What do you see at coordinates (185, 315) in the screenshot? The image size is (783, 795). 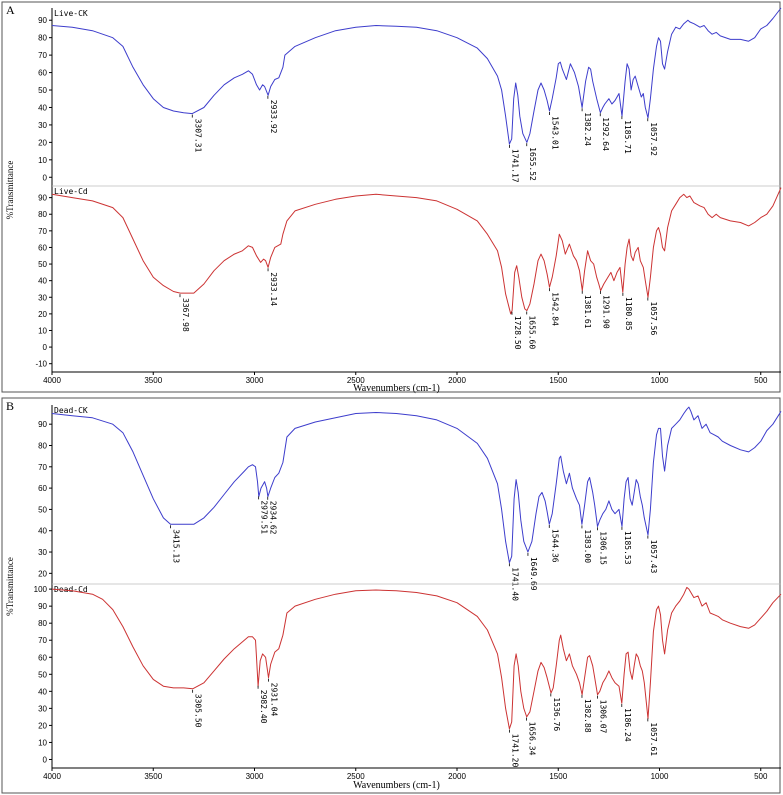 I see `peak-label: 3367.98` at bounding box center [185, 315].